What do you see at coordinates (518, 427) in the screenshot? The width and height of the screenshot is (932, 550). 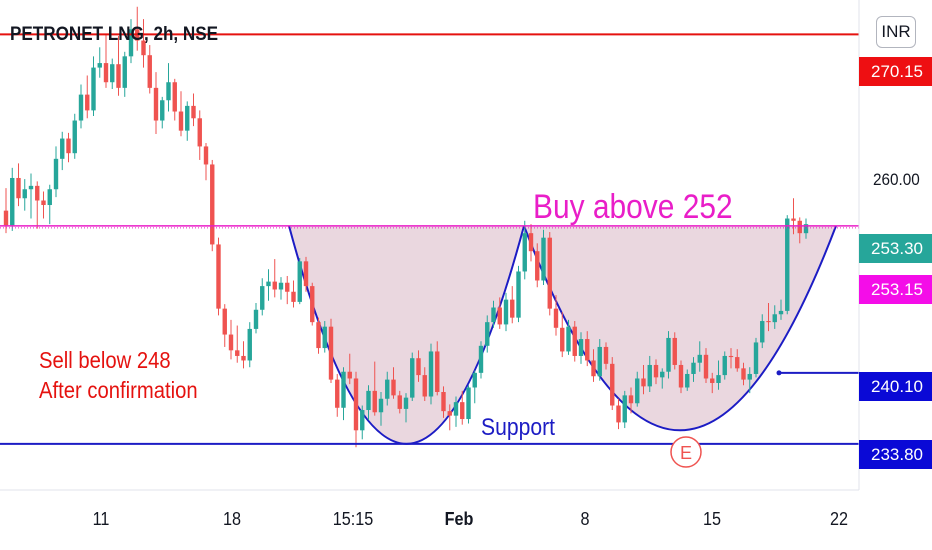 I see `support-annotation: Support` at bounding box center [518, 427].